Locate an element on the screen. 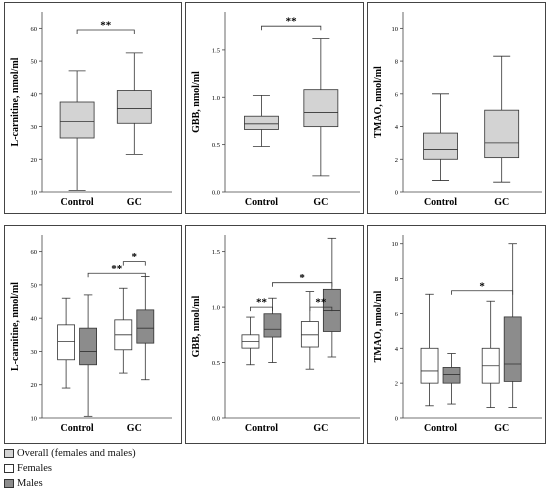 The height and width of the screenshot is (494, 550). y-tick-label: 0 is located at coordinates (396, 193).